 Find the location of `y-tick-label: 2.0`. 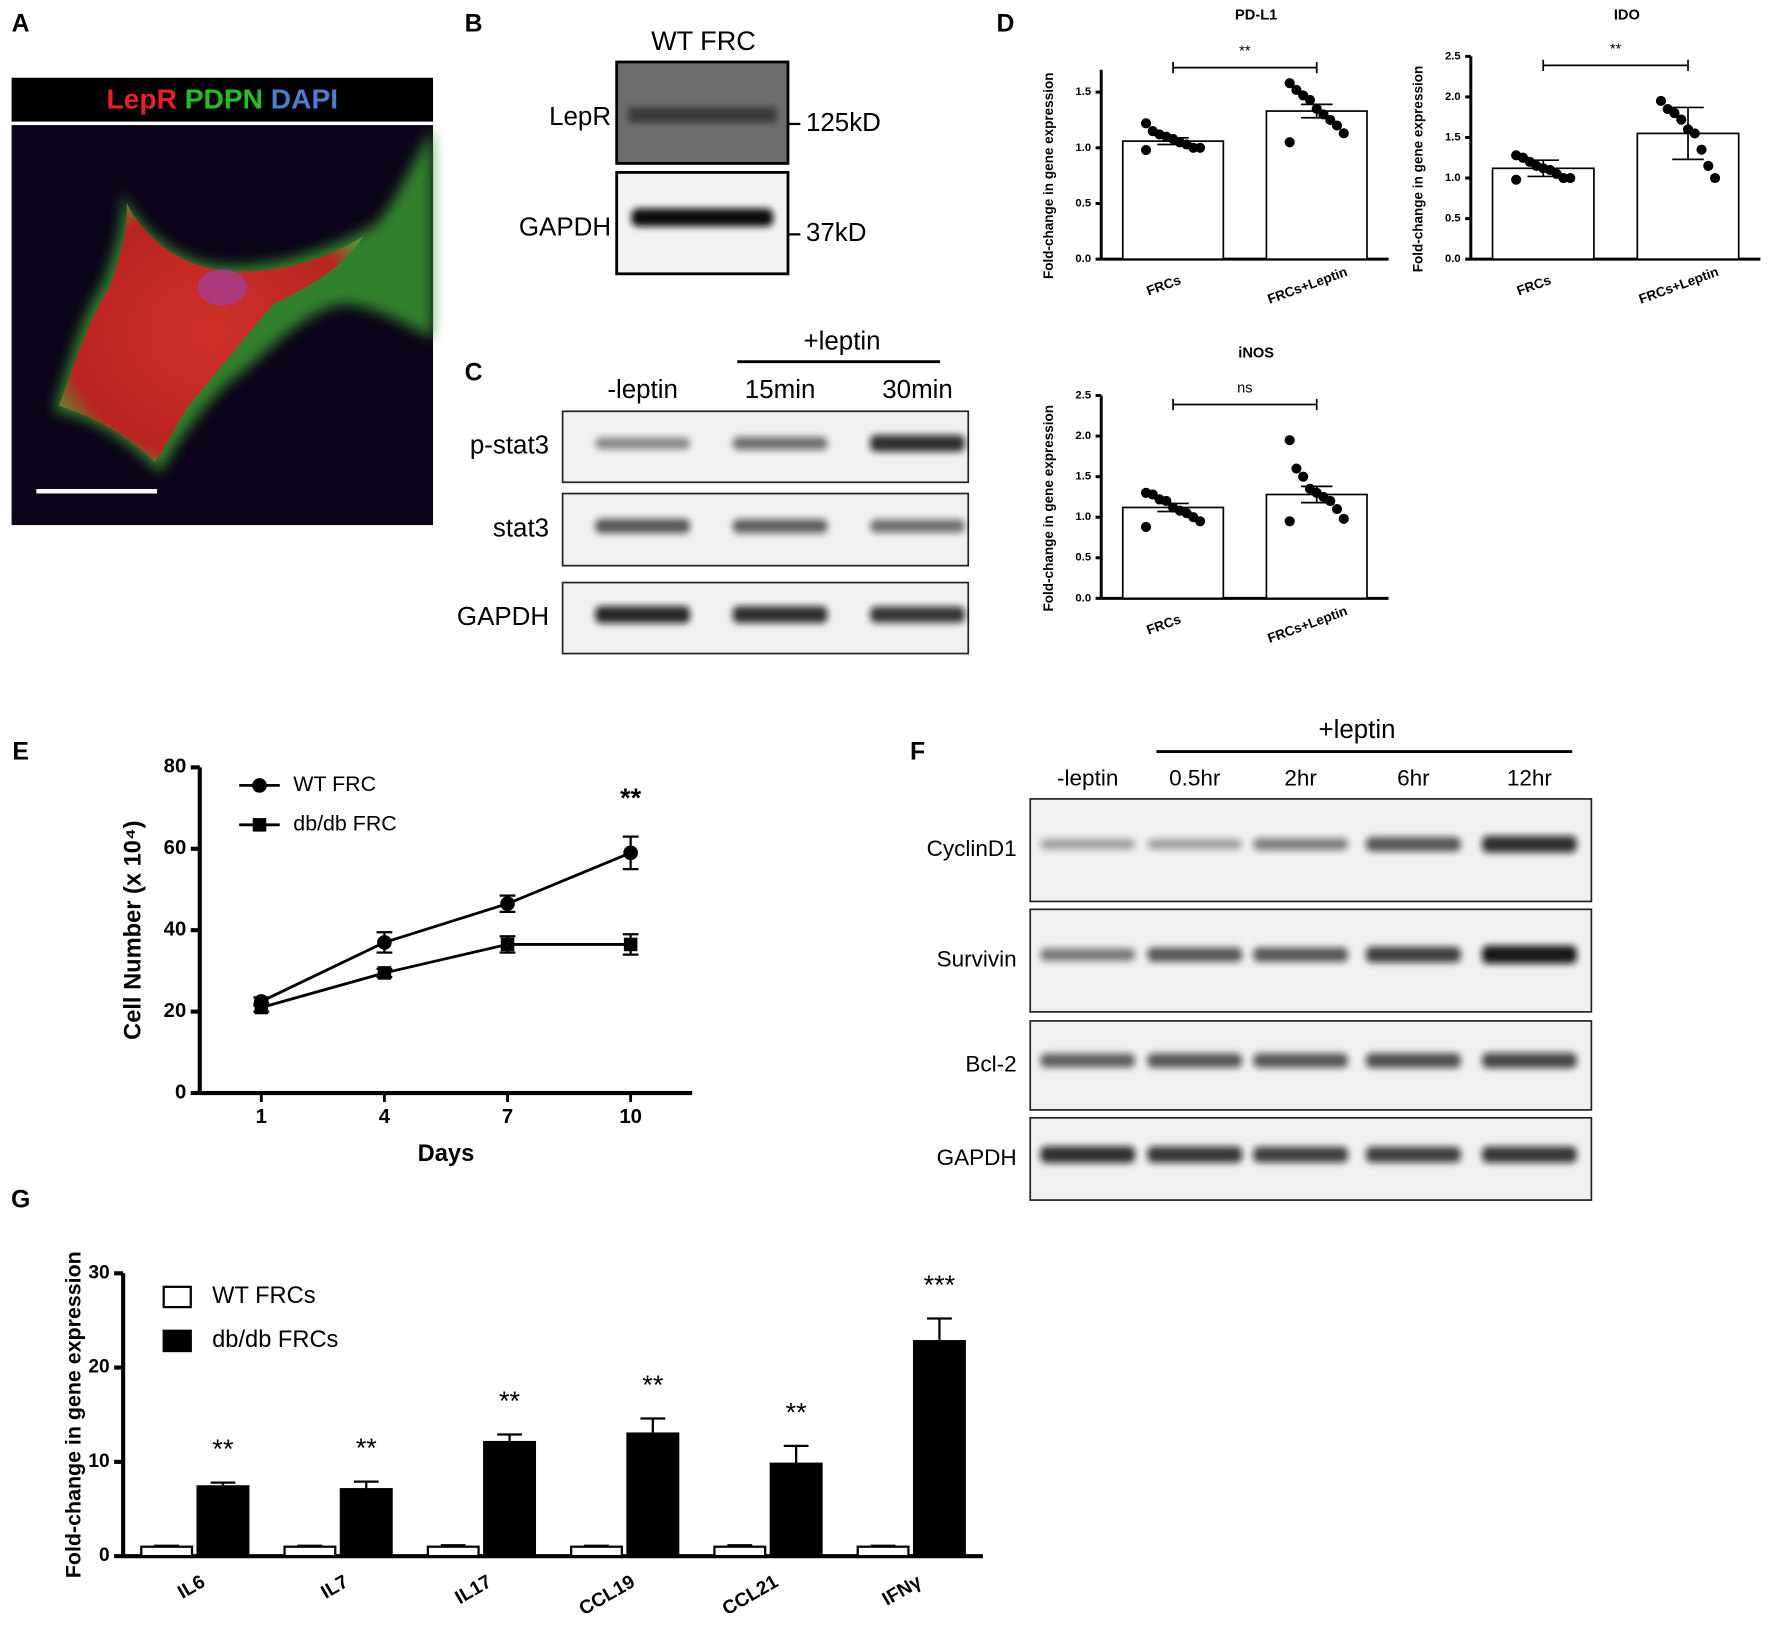

y-tick-label: 2.0 is located at coordinates (1083, 436).